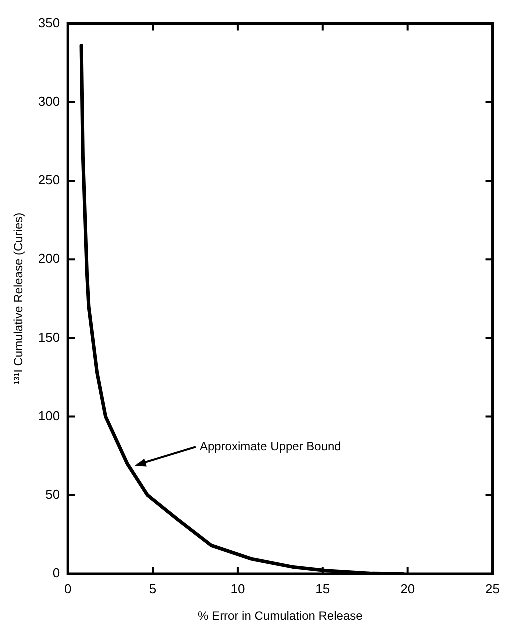 The height and width of the screenshot is (636, 516). Describe the element at coordinates (271, 446) in the screenshot. I see `annotation: Approximate Upper Bound` at that location.